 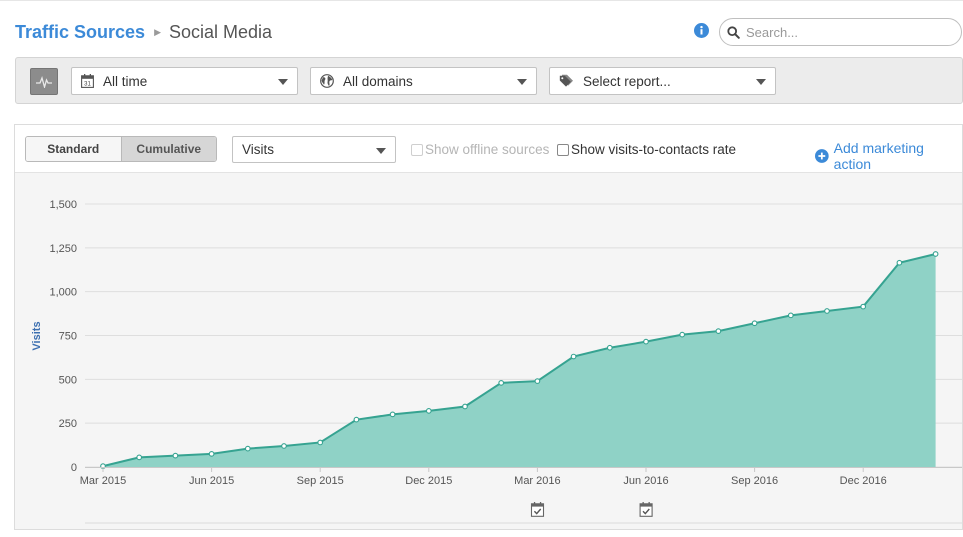 I want to click on globe-icon, so click(x=327, y=81).